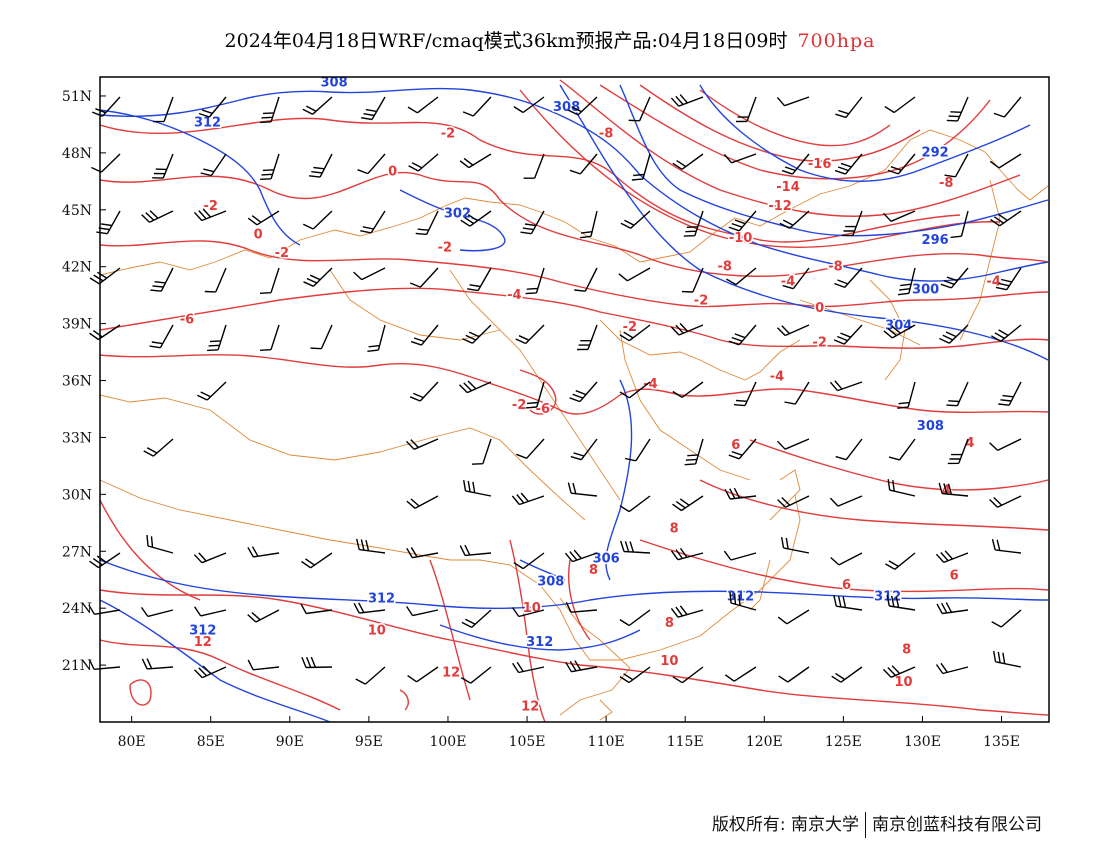 Image resolution: width=1100 pixels, height=850 pixels. What do you see at coordinates (835, 267) in the screenshot?
I see `temperature-contour-label: -8` at bounding box center [835, 267].